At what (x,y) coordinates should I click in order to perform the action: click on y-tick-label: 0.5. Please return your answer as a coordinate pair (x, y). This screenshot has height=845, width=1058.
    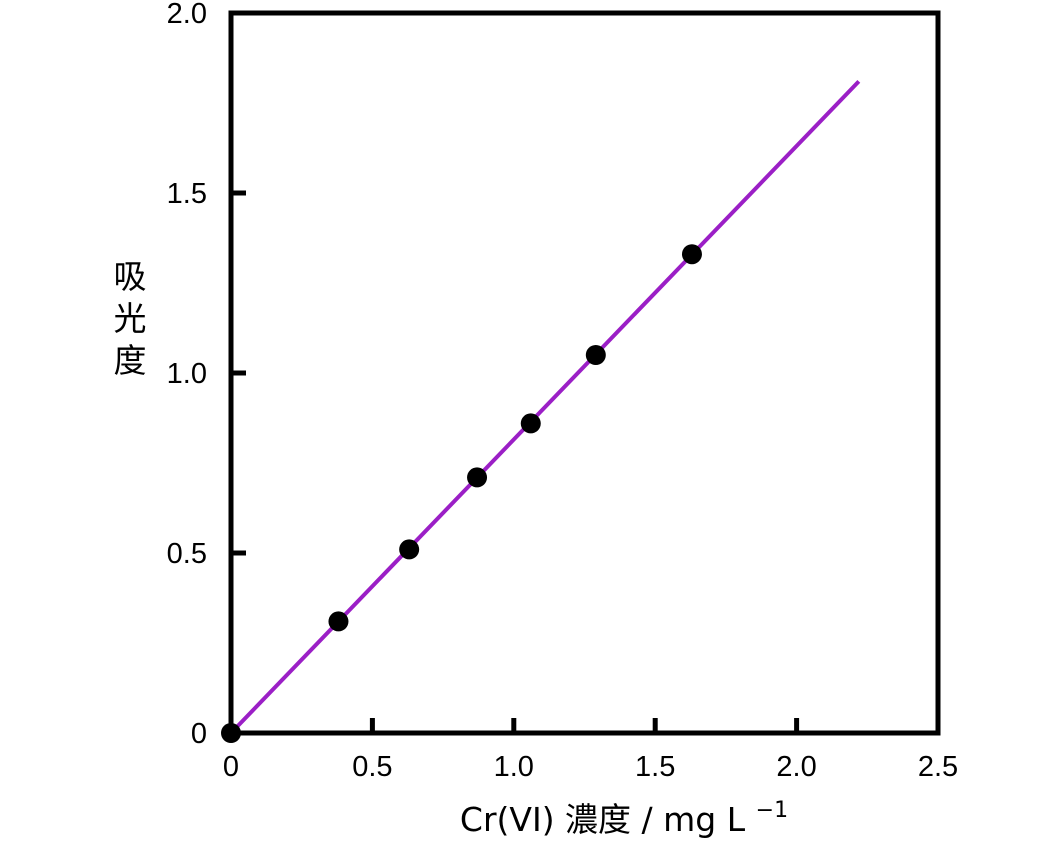
    Looking at the image, I should click on (187, 554).